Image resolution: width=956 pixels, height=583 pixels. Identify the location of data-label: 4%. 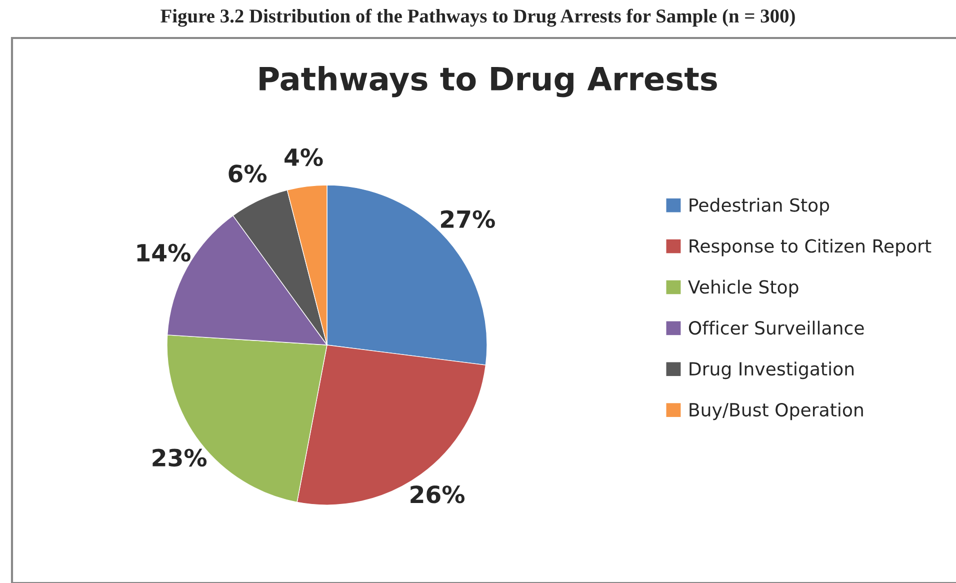
(303, 157).